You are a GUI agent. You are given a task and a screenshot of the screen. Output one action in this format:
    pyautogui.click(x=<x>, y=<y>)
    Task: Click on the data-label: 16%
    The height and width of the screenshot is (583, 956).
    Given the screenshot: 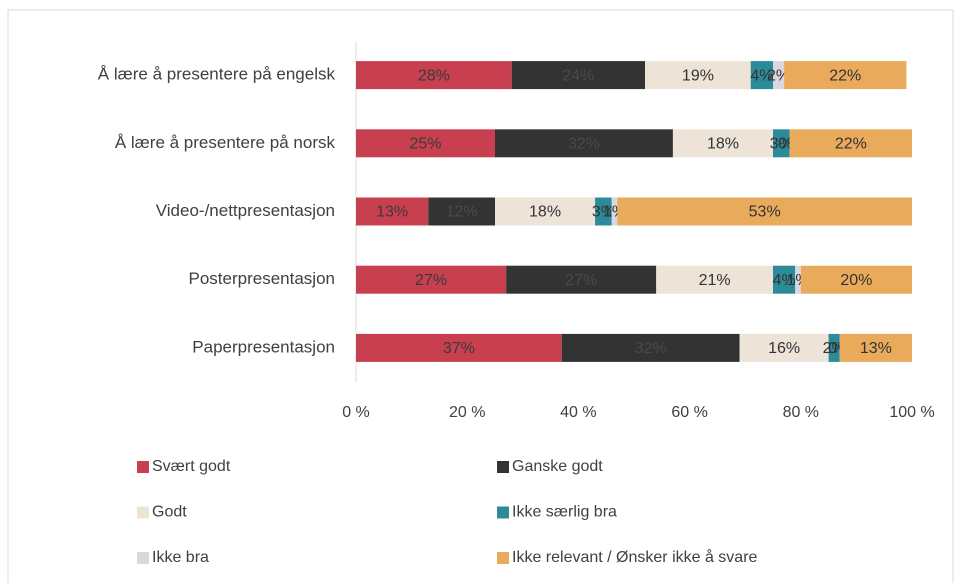 What is the action you would take?
    pyautogui.click(x=784, y=348)
    